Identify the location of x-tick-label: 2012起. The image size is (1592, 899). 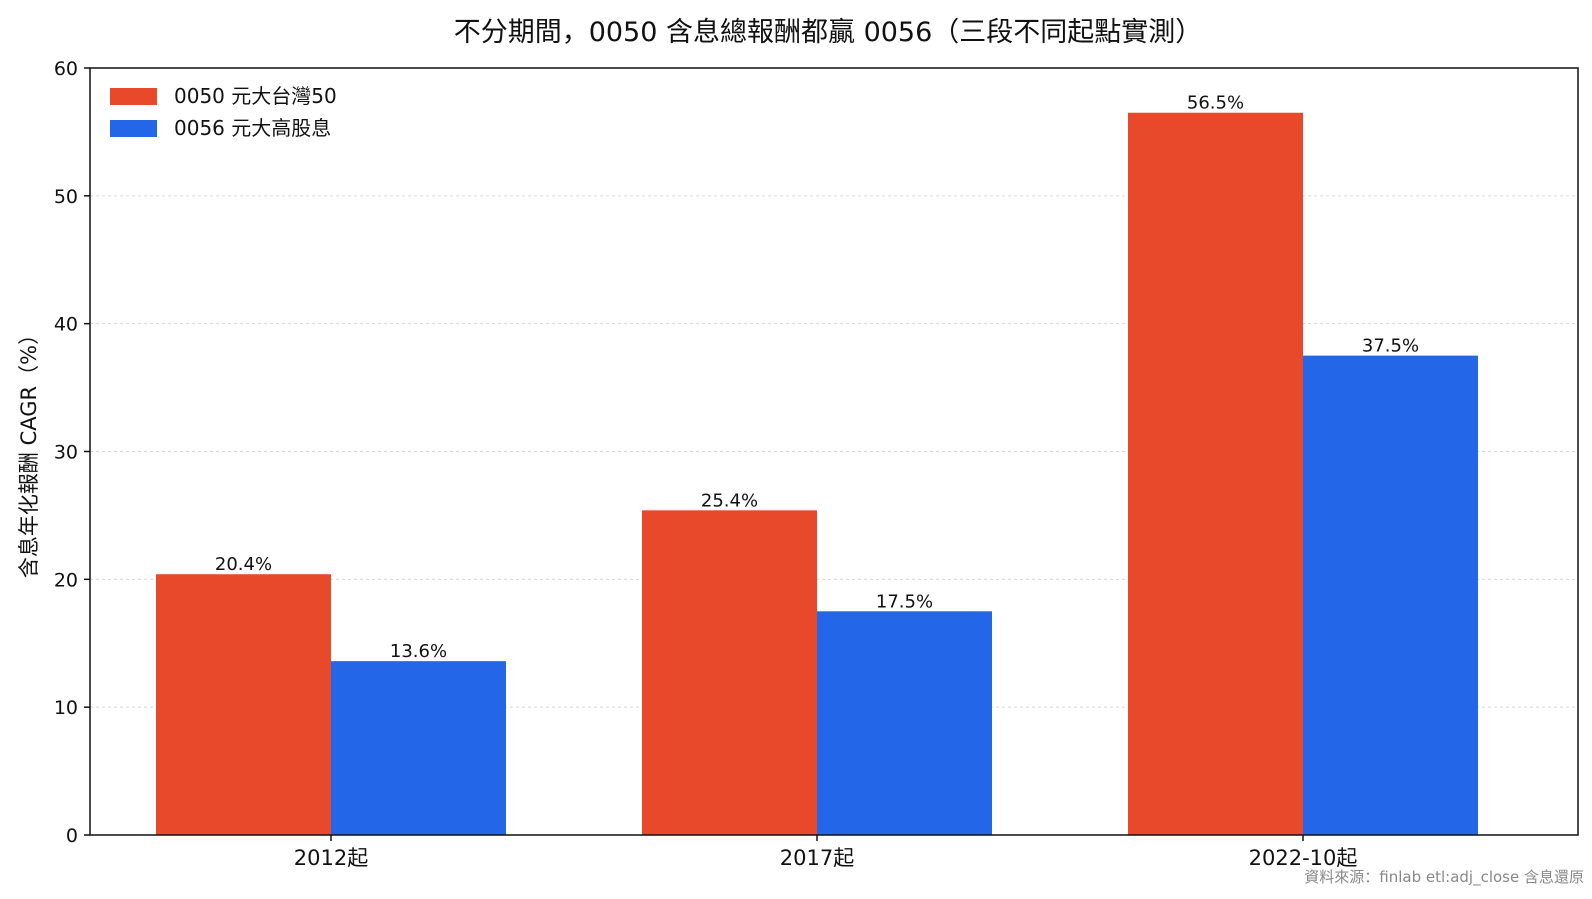
(331, 858).